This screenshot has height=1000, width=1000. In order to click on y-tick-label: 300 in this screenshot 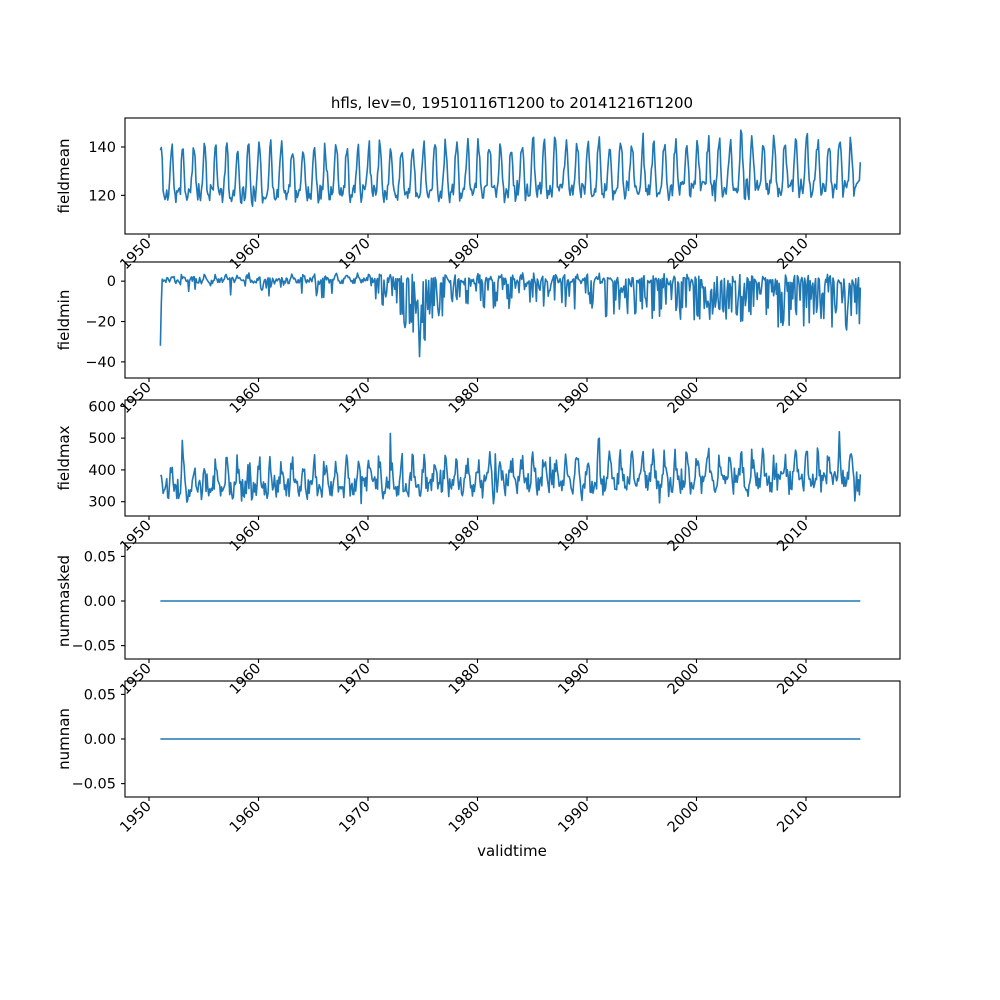, I will do `click(102, 503)`.